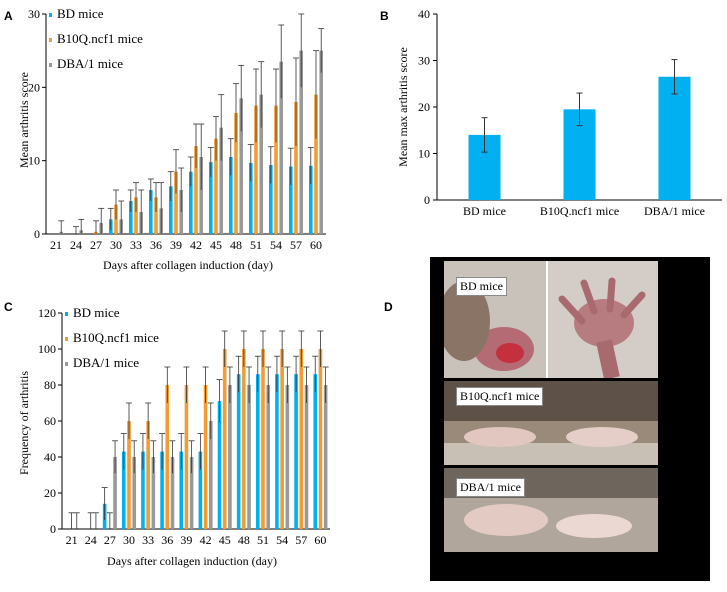 This screenshot has width=727, height=592. I want to click on chart-b-xtick-label: DBA/1 mice, so click(674, 211).